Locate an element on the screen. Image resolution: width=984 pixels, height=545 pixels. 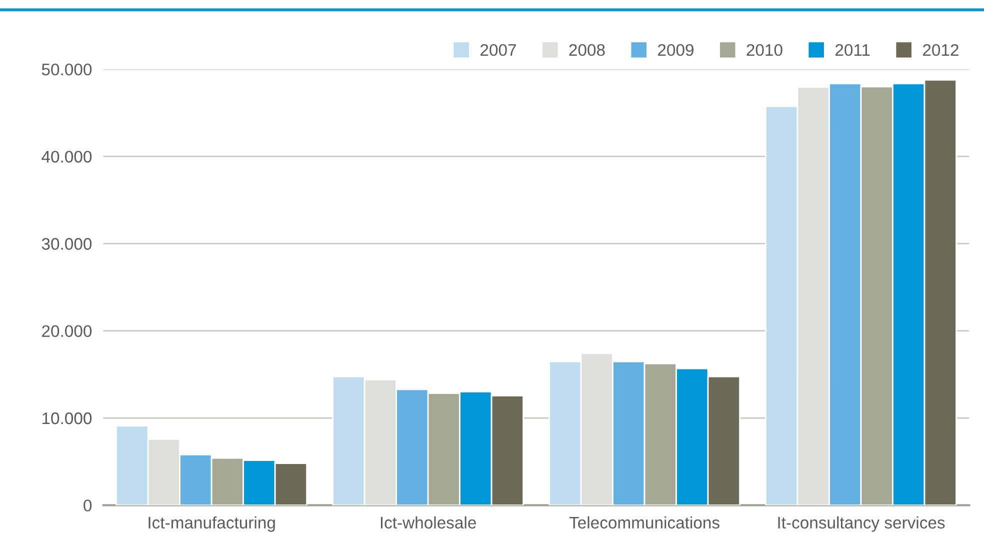
y-tick-label: 0 is located at coordinates (88, 506).